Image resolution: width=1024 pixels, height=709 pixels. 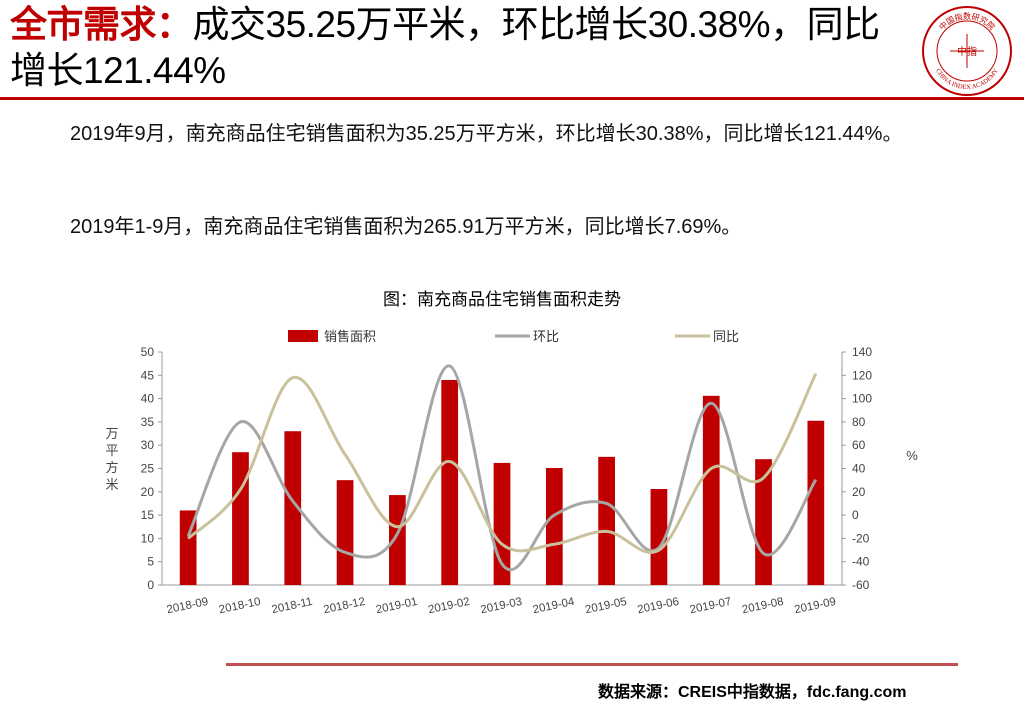 I want to click on right-tick-label: 80, so click(x=859, y=422).